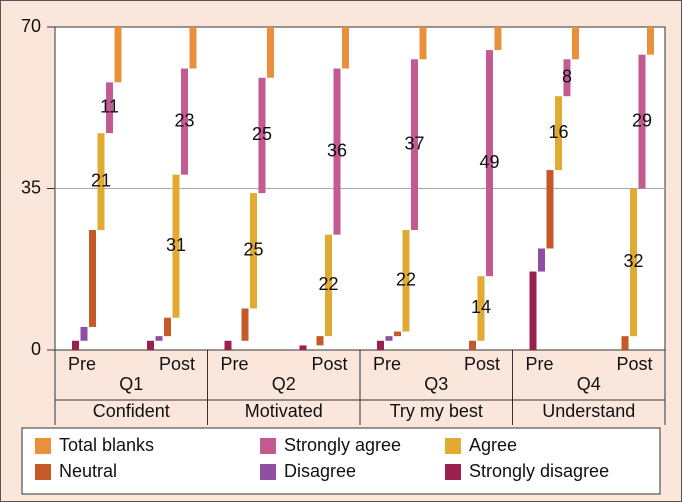 This screenshot has width=682, height=502. I want to click on group-label: Try my best, so click(436, 411).